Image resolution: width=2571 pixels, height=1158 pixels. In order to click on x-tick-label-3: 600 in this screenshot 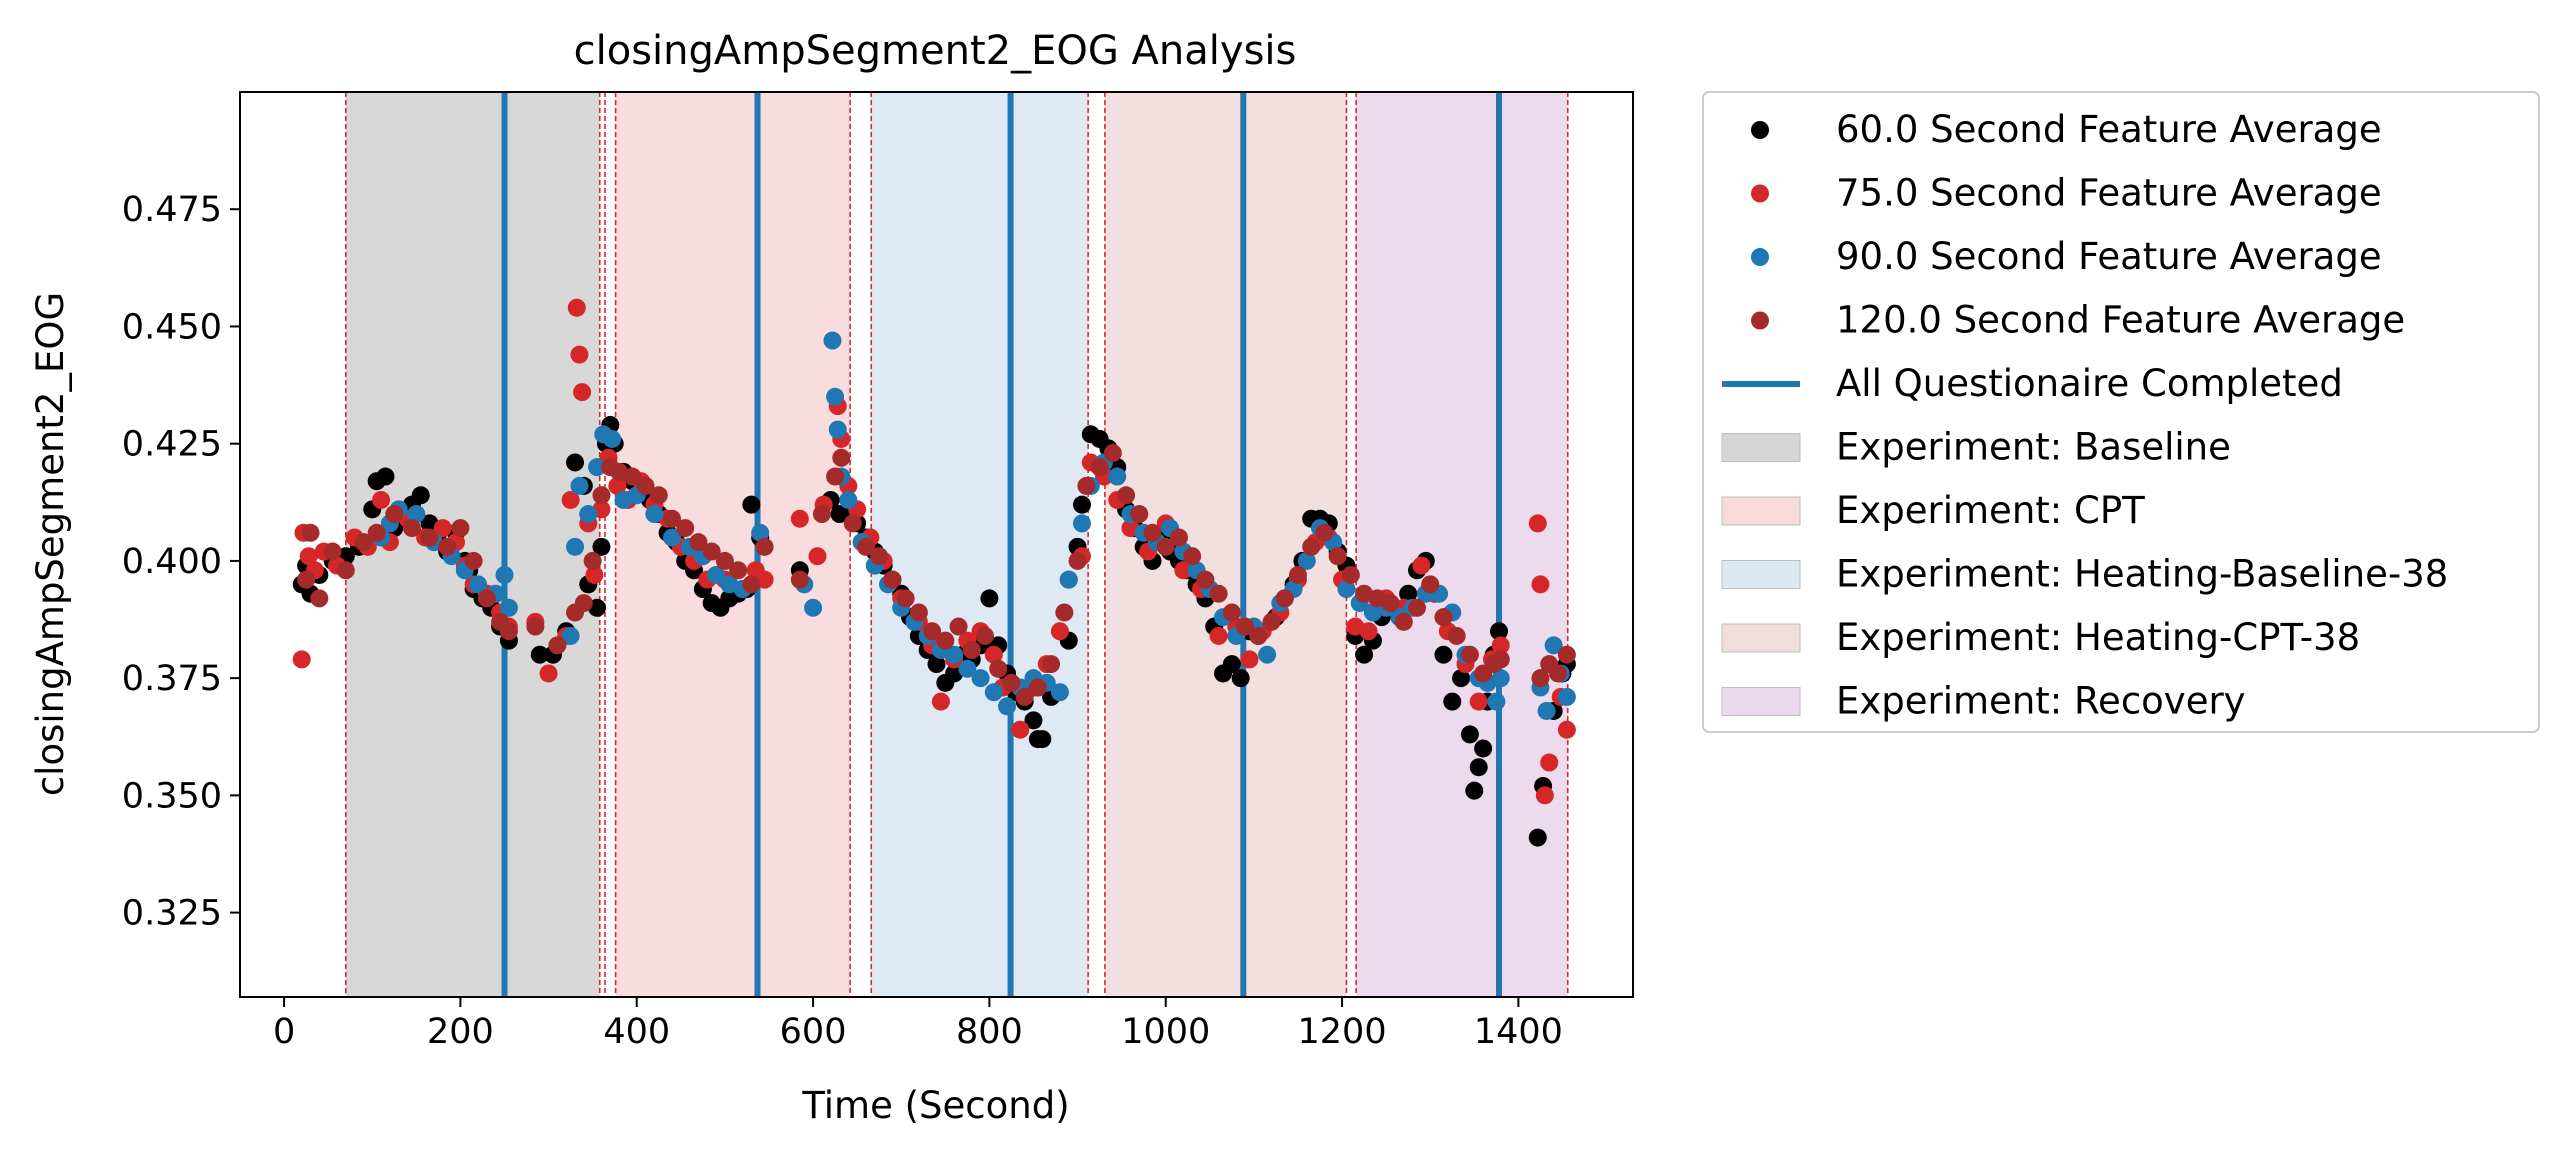, I will do `click(813, 1032)`.